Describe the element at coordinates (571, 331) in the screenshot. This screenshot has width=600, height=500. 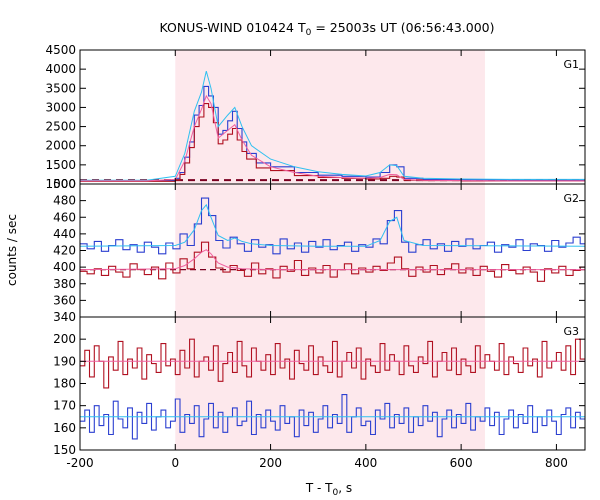
I see `panel-label-g3: G3` at that location.